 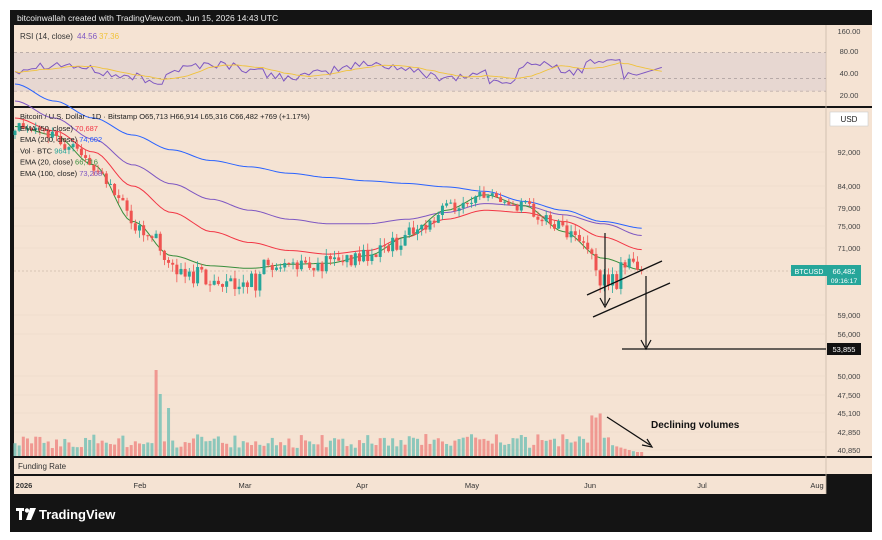 I want to click on legend-label: Vol · BTC, so click(x=37, y=150).